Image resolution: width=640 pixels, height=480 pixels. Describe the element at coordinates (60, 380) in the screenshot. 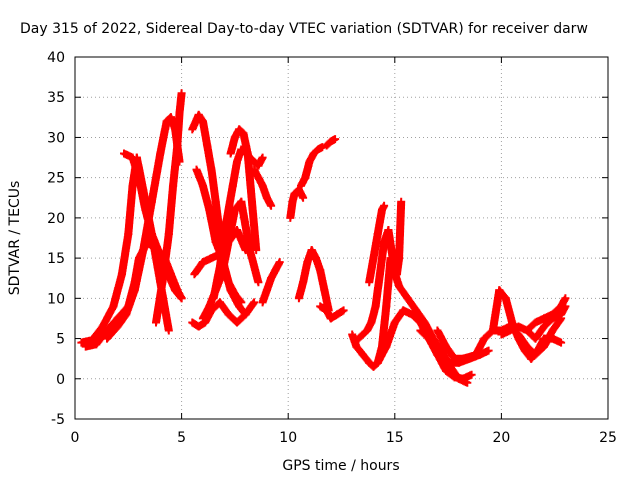

I see `y-tick-label: 0` at that location.